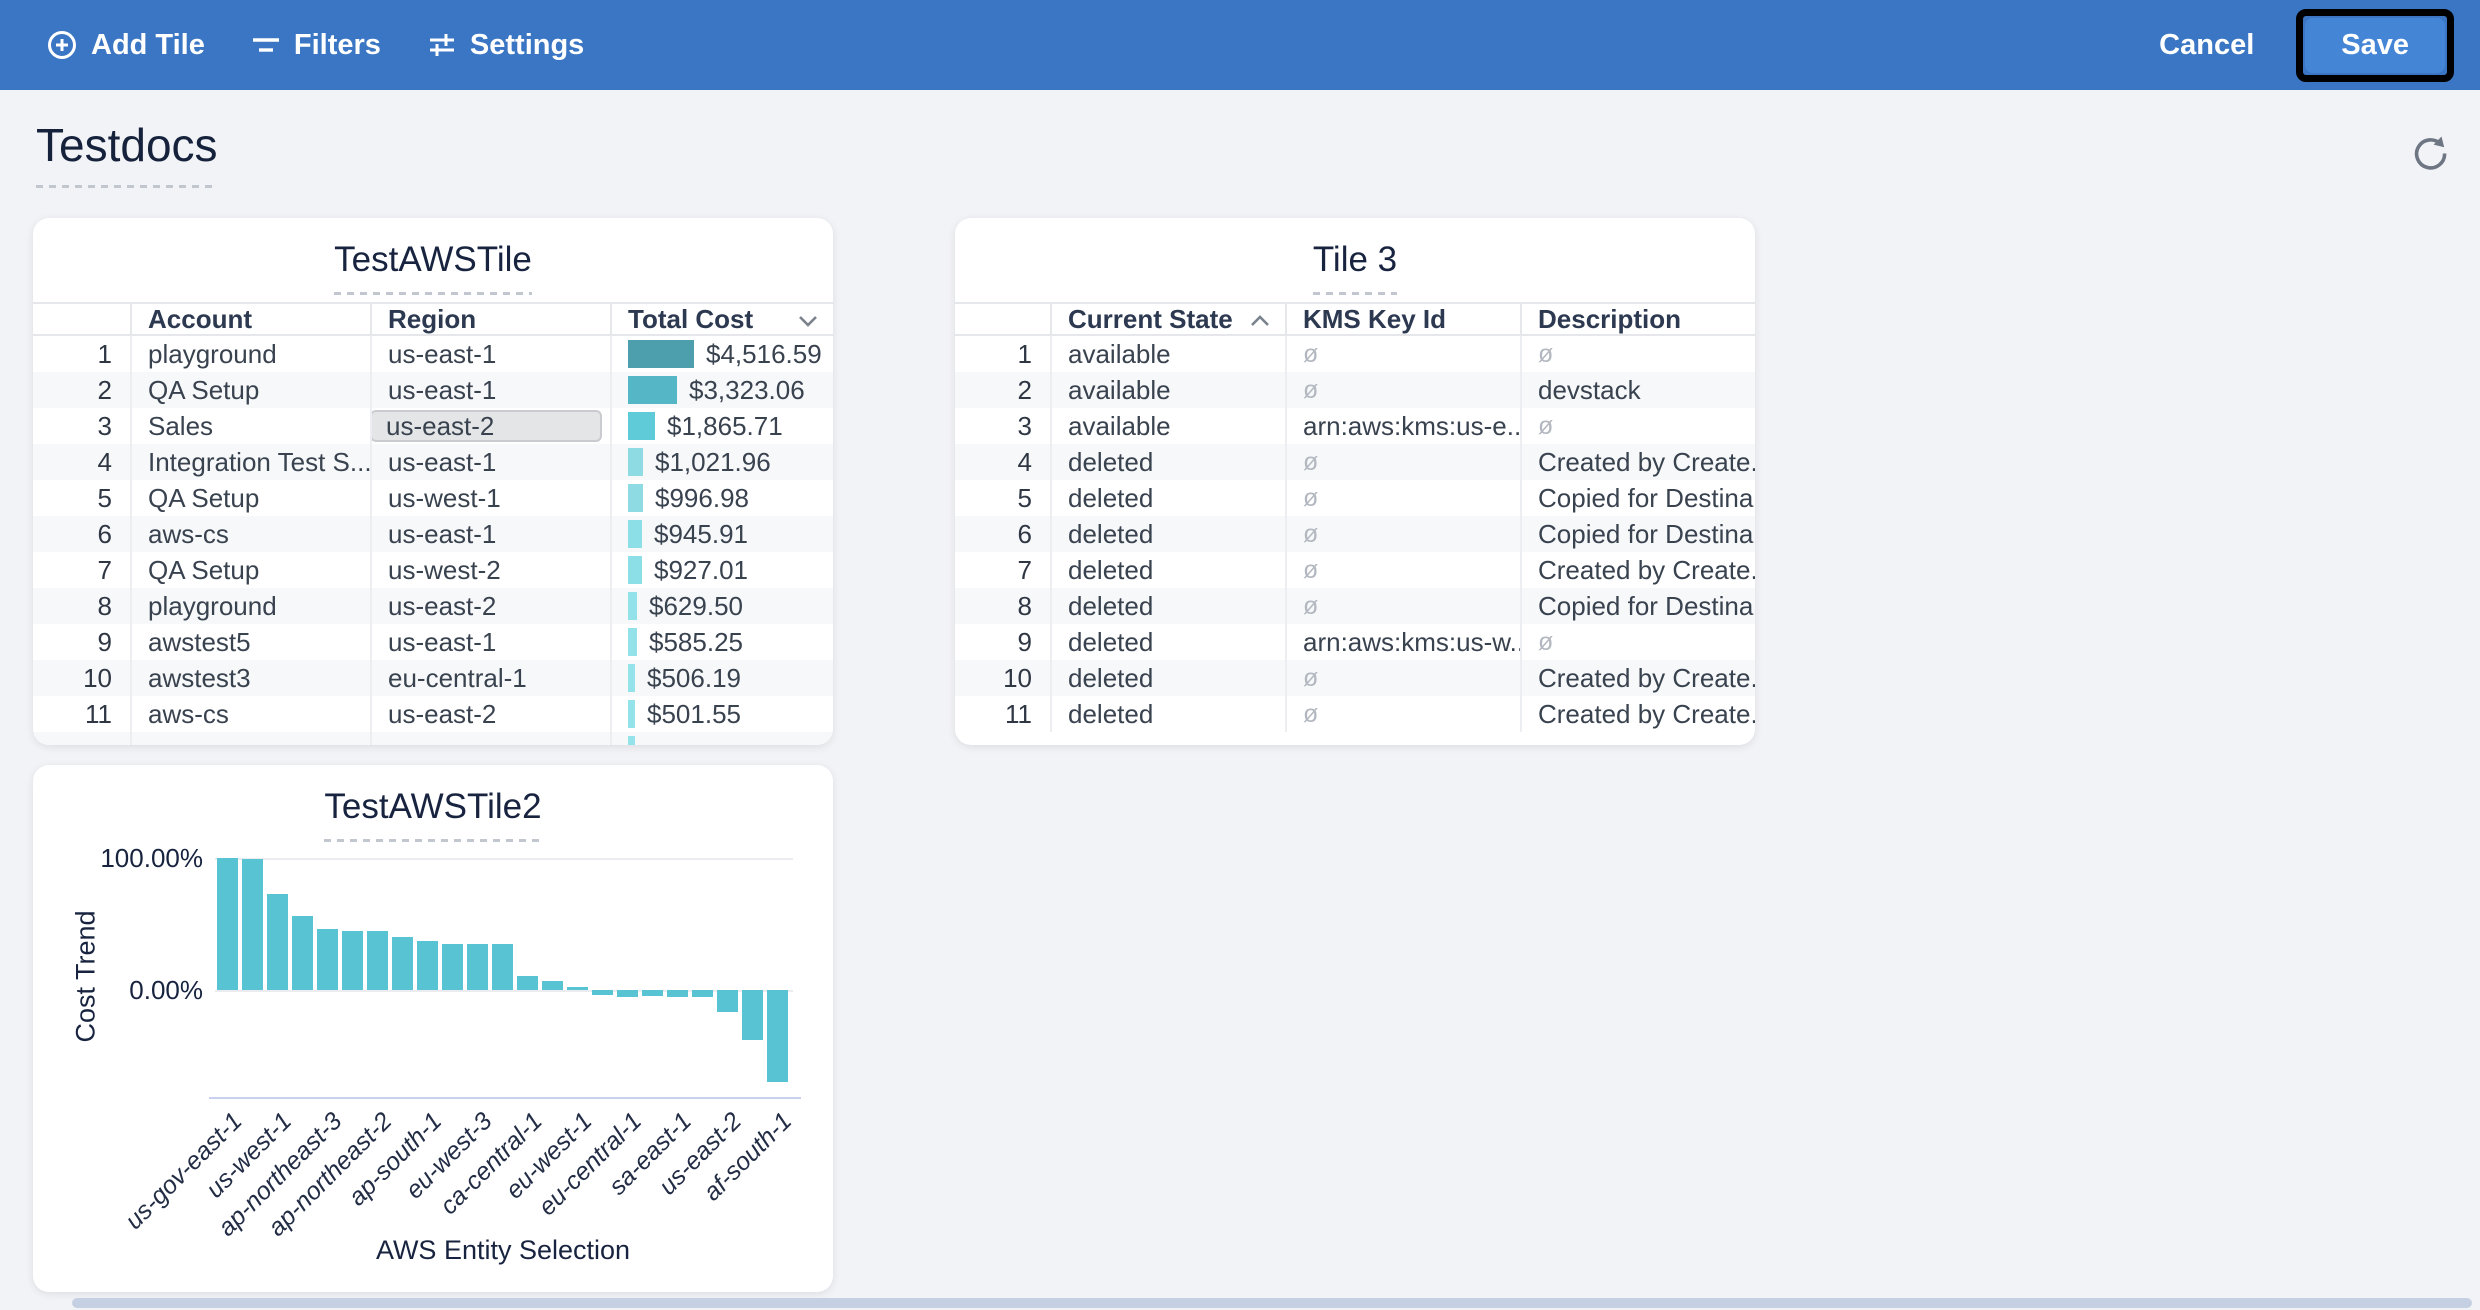 Image resolution: width=2480 pixels, height=1310 pixels. I want to click on refresh-icon, so click(2431, 155).